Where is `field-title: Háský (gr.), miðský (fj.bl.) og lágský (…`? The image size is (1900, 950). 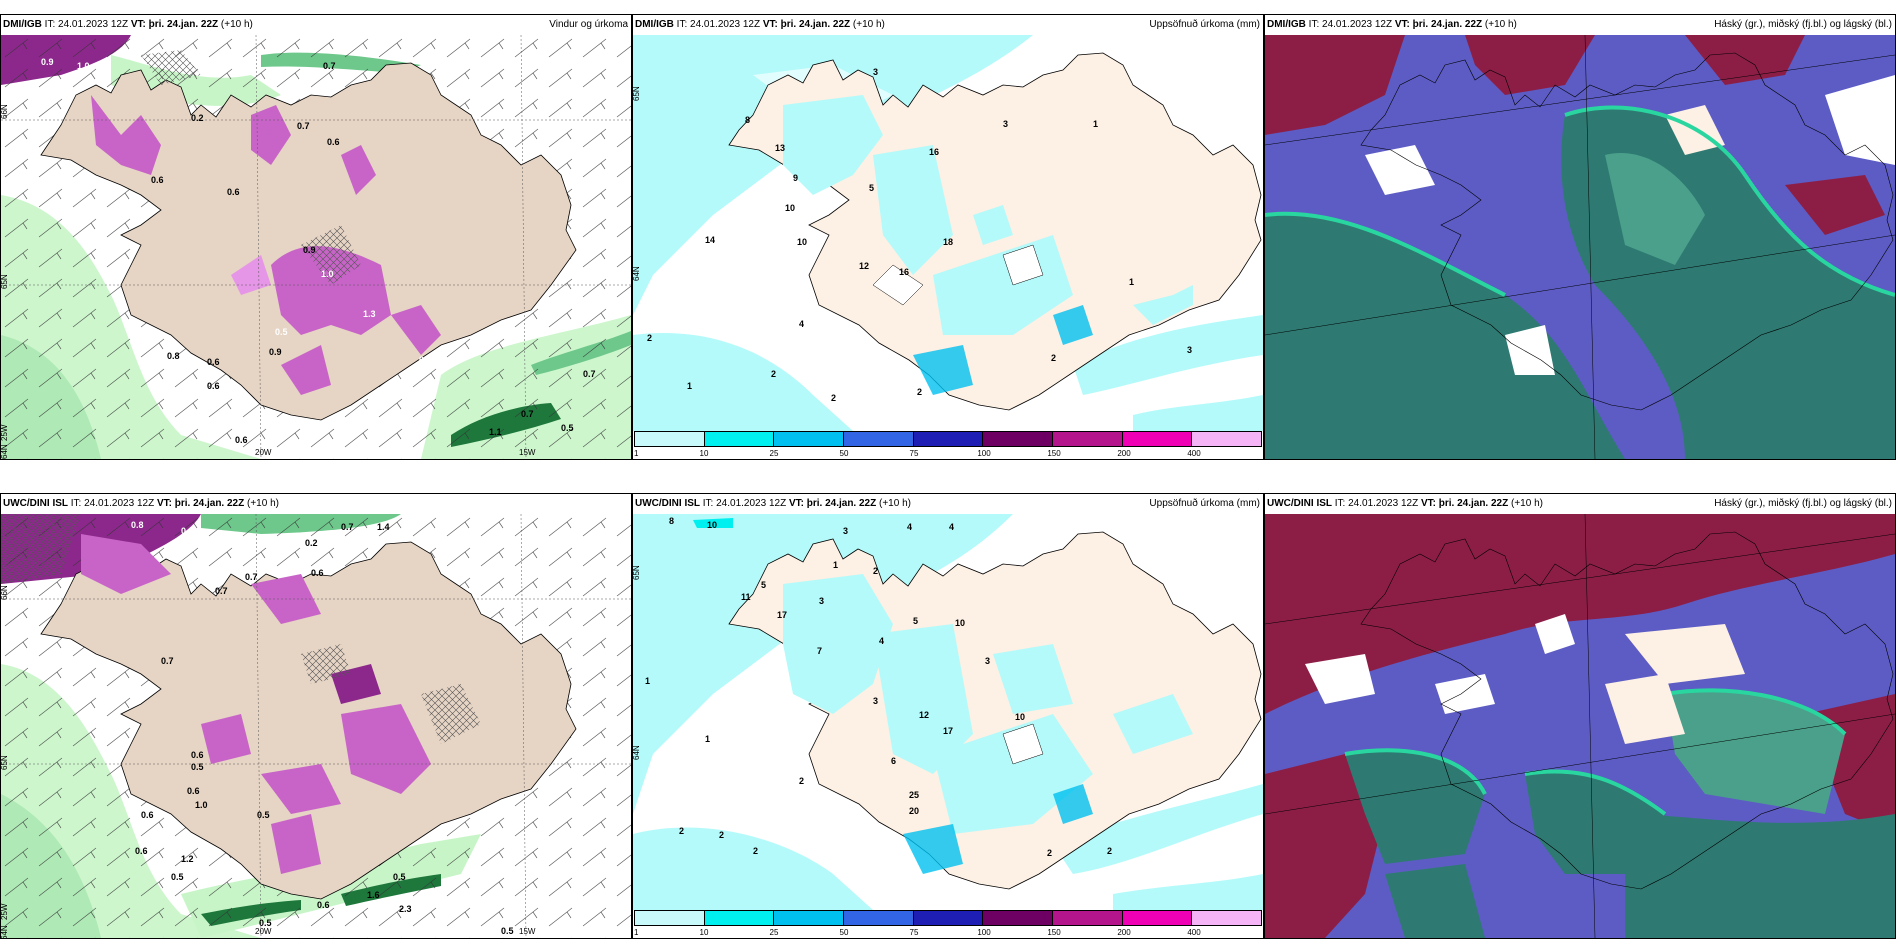
field-title: Háský (gr.), miðský (fj.bl.) og lágský (… is located at coordinates (1803, 24).